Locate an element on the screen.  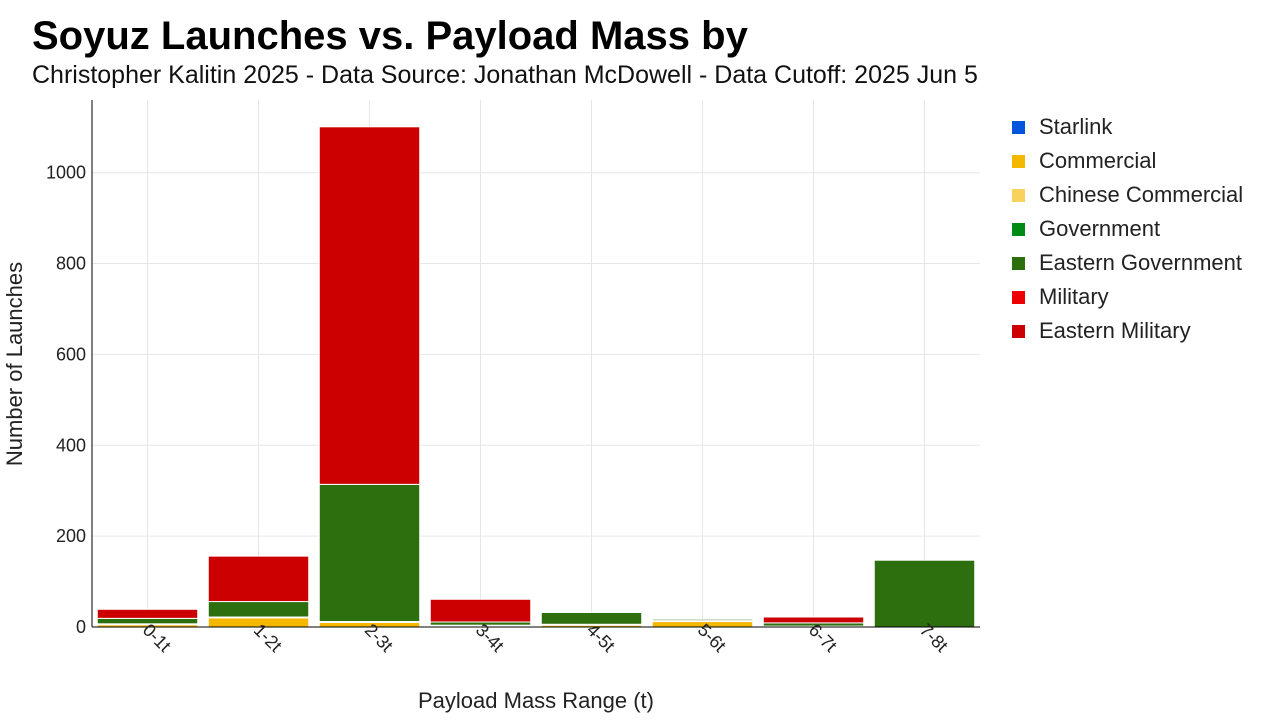
legend-label: Military is located at coordinates (1074, 296).